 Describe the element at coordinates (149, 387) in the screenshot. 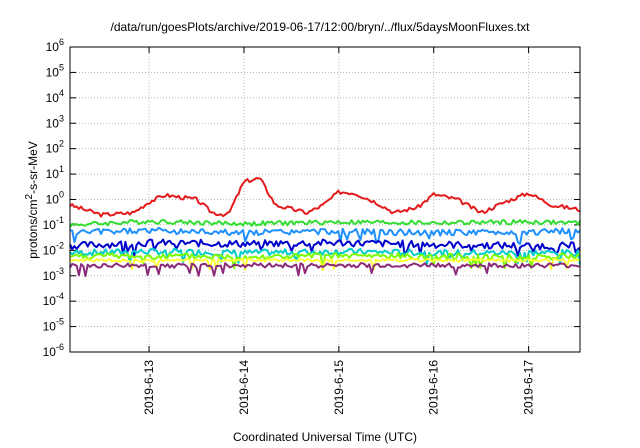

I see `x-tick-label: 2019-6-13` at that location.